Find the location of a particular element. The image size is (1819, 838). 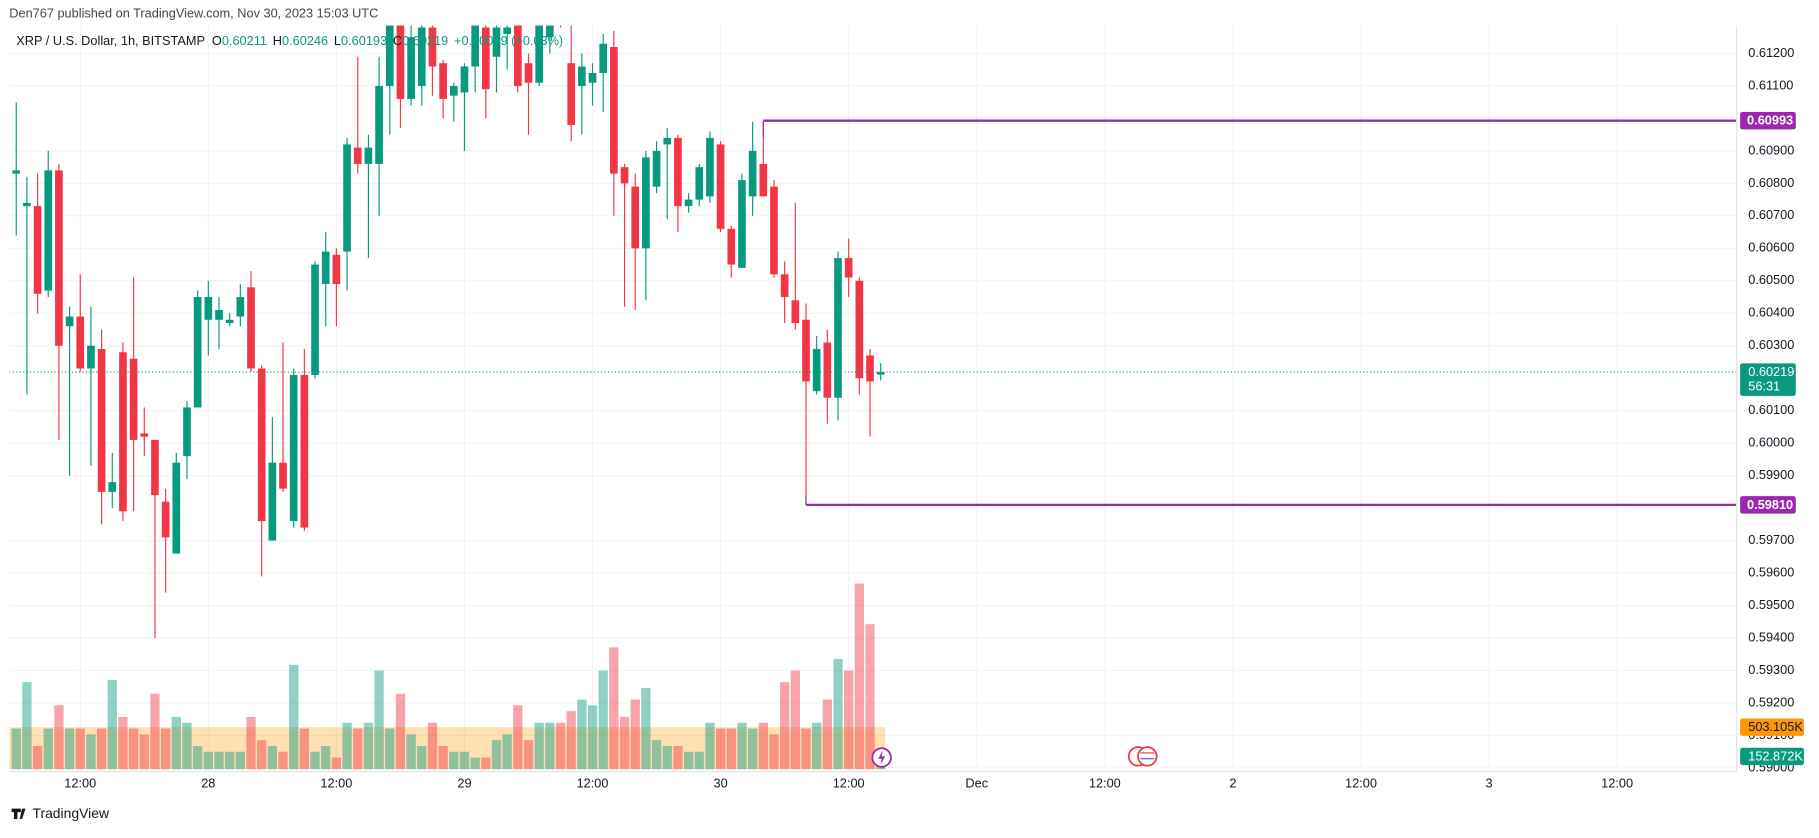

y-tick-label: 0.59300 is located at coordinates (1771, 669).